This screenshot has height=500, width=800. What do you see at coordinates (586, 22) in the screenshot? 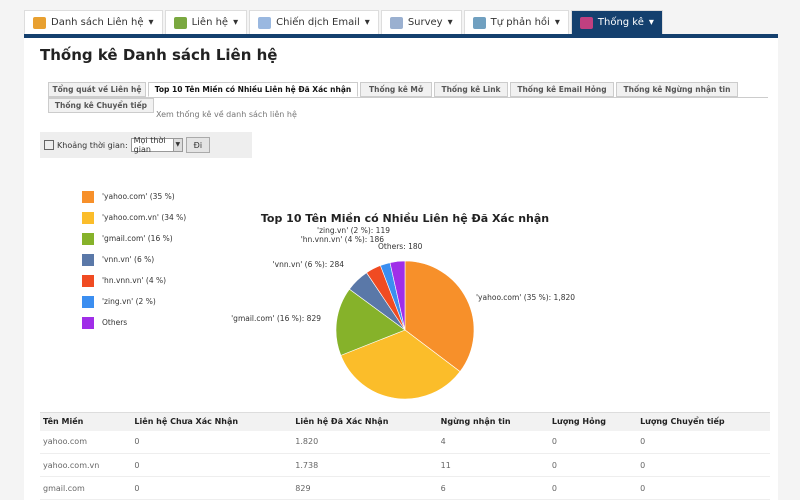
I see `statistics-icon` at bounding box center [586, 22].